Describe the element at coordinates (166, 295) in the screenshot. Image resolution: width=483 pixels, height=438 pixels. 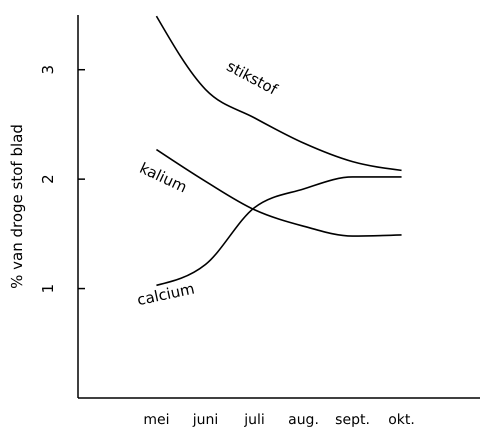
I see `text: calcium` at that location.